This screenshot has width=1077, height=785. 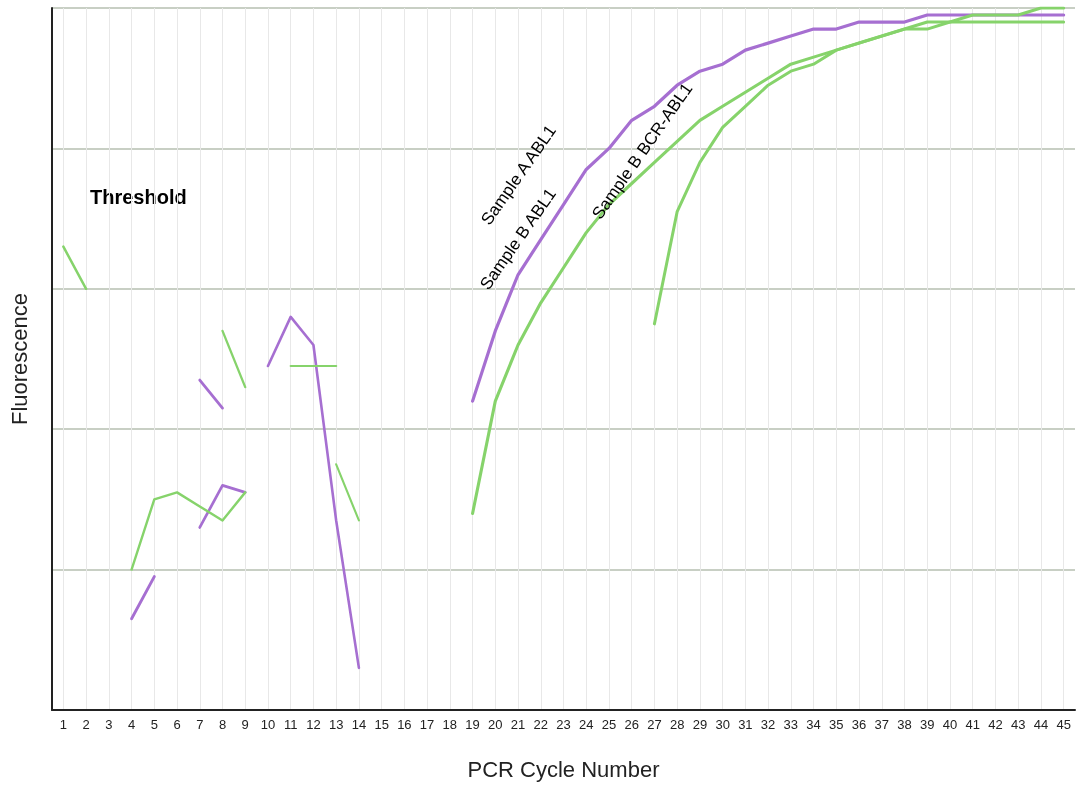 I want to click on x-tick-label: 18, so click(x=450, y=724).